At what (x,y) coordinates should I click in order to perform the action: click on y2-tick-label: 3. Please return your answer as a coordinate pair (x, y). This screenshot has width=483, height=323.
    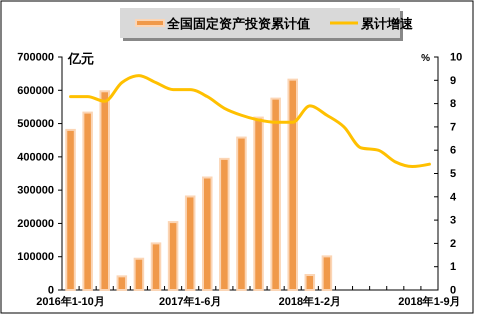
    Looking at the image, I should click on (453, 220).